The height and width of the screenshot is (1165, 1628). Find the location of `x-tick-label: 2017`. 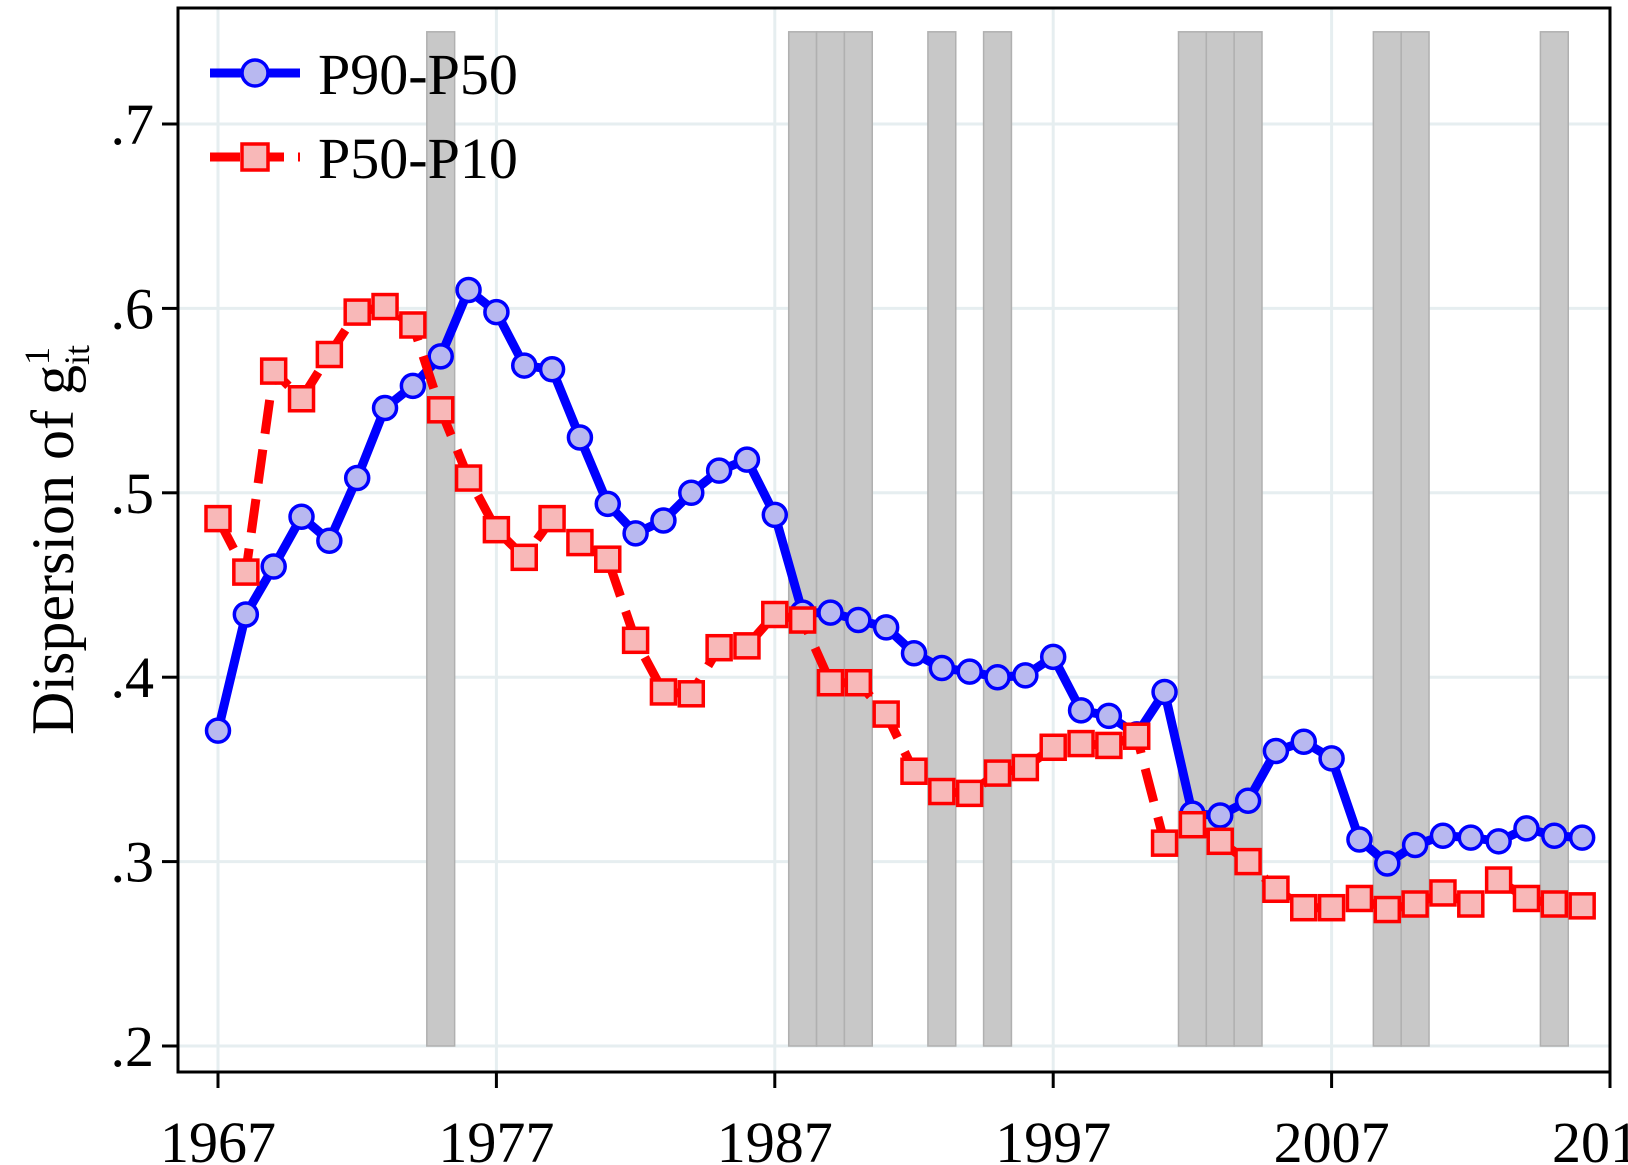

x-tick-label: 2017 is located at coordinates (1590, 1137).